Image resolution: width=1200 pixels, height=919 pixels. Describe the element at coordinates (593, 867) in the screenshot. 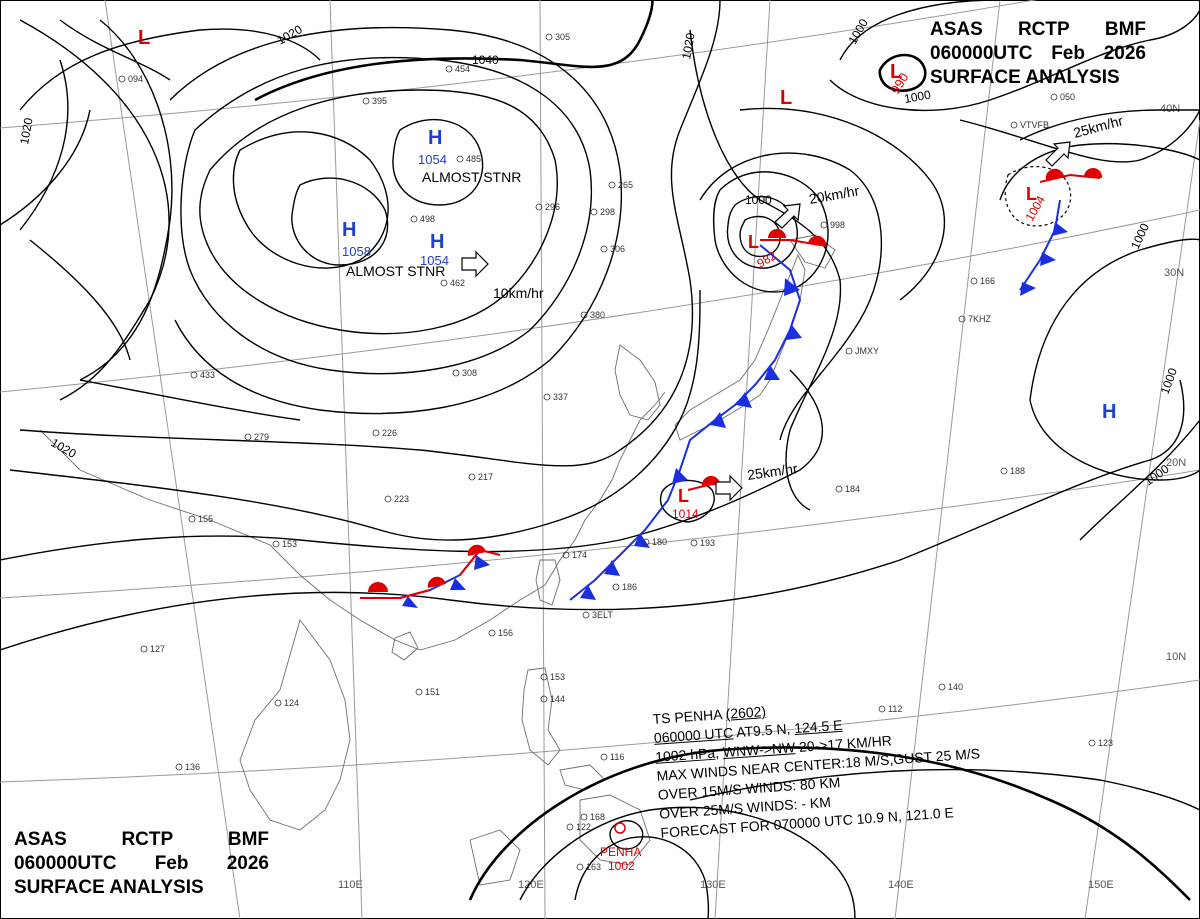

I see `station-plot-label: 163` at that location.